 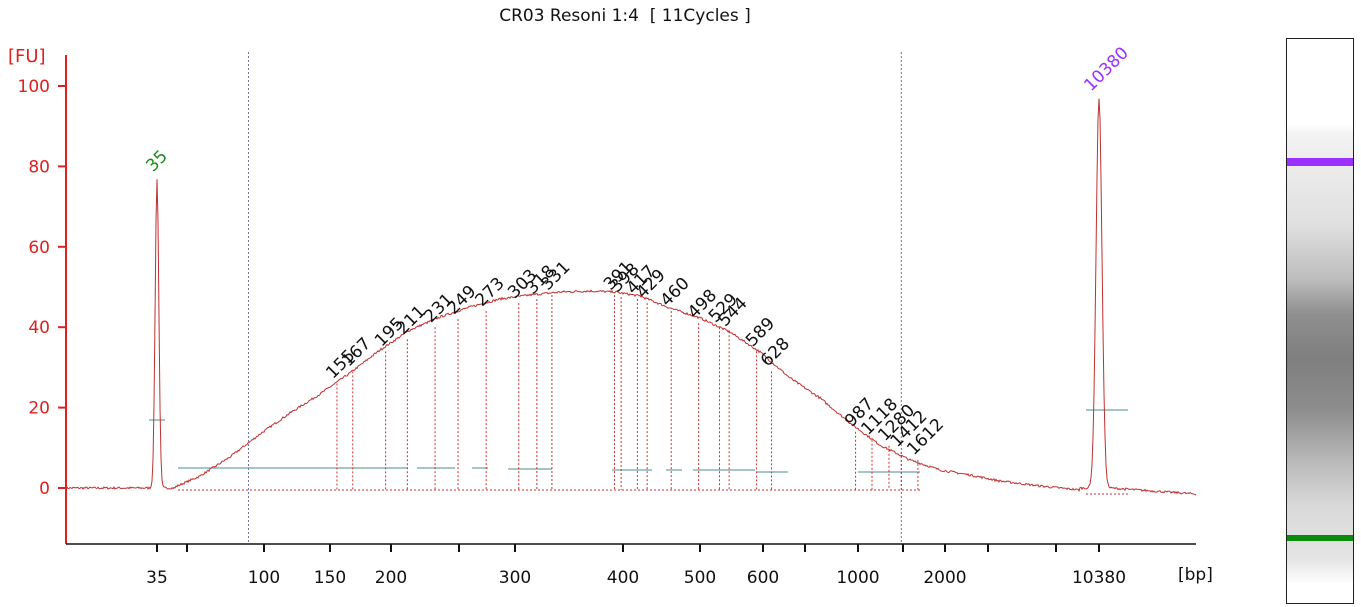 I want to click on x-tick-label: 35, so click(x=157, y=578).